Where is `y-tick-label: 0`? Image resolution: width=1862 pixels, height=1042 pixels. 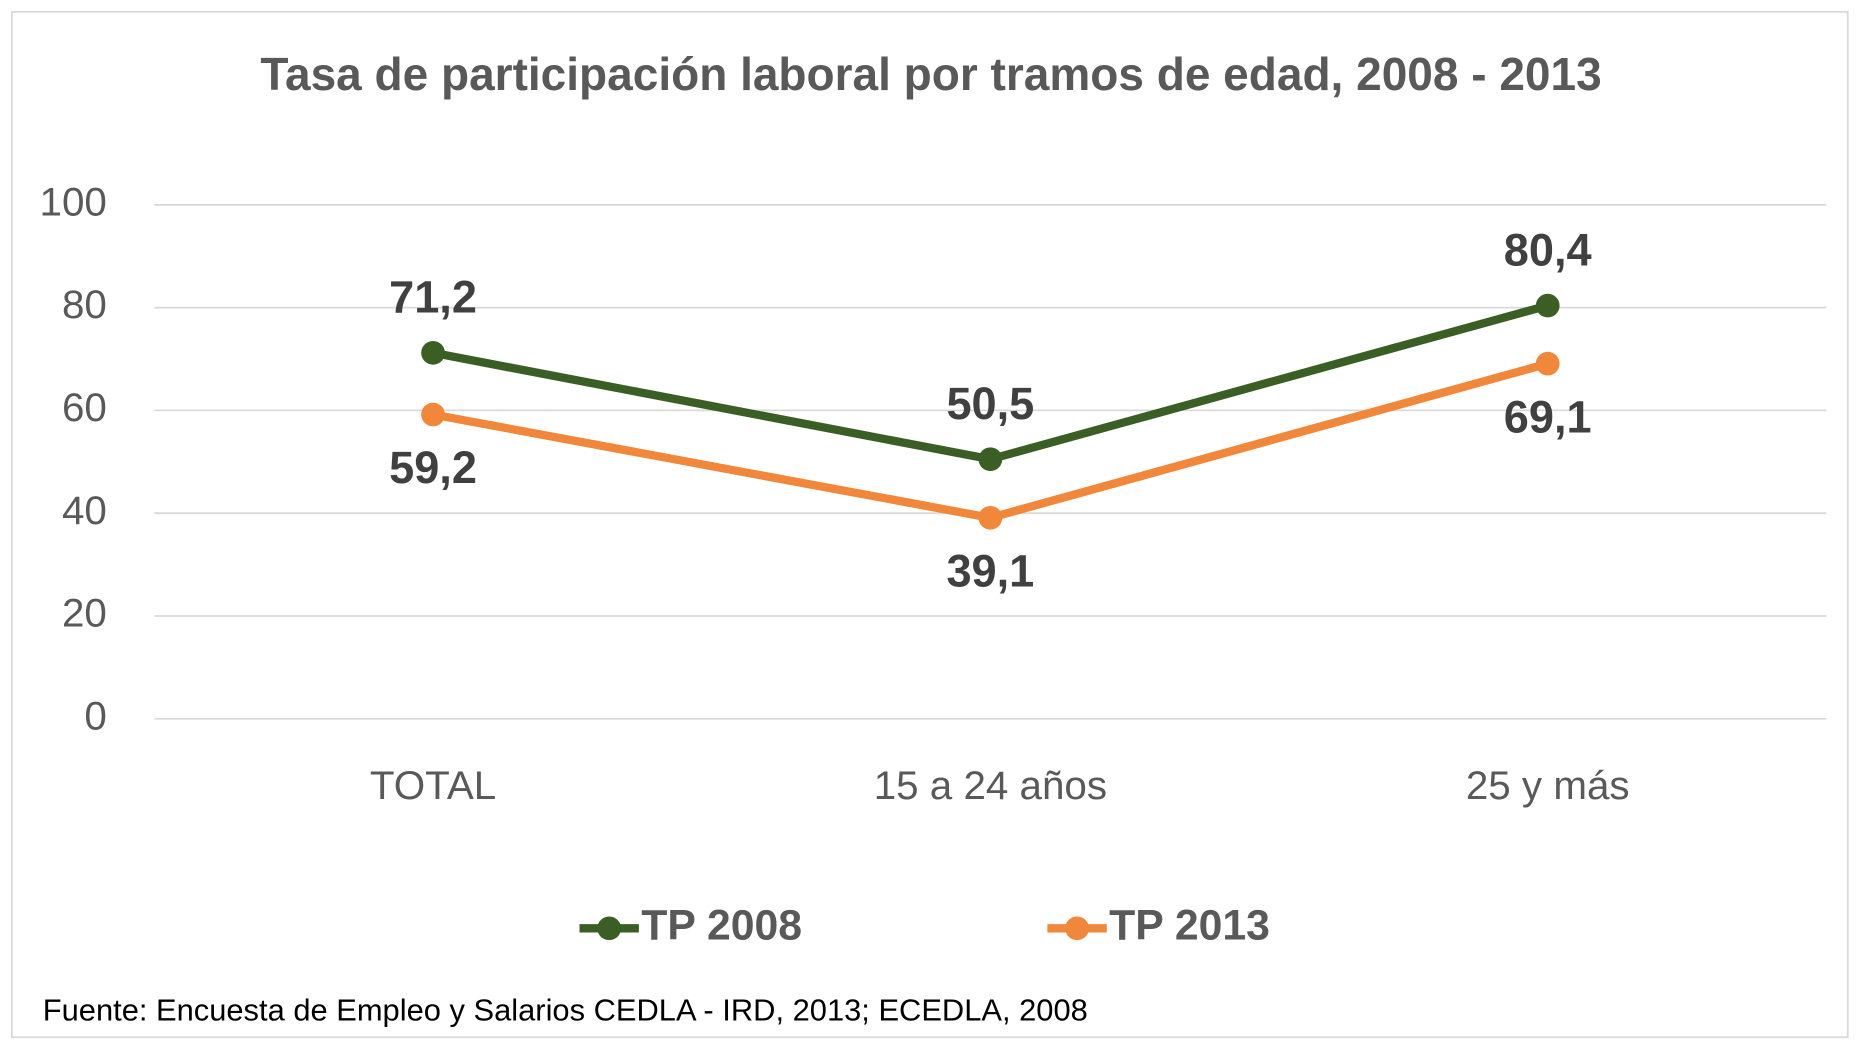
y-tick-label: 0 is located at coordinates (95, 715).